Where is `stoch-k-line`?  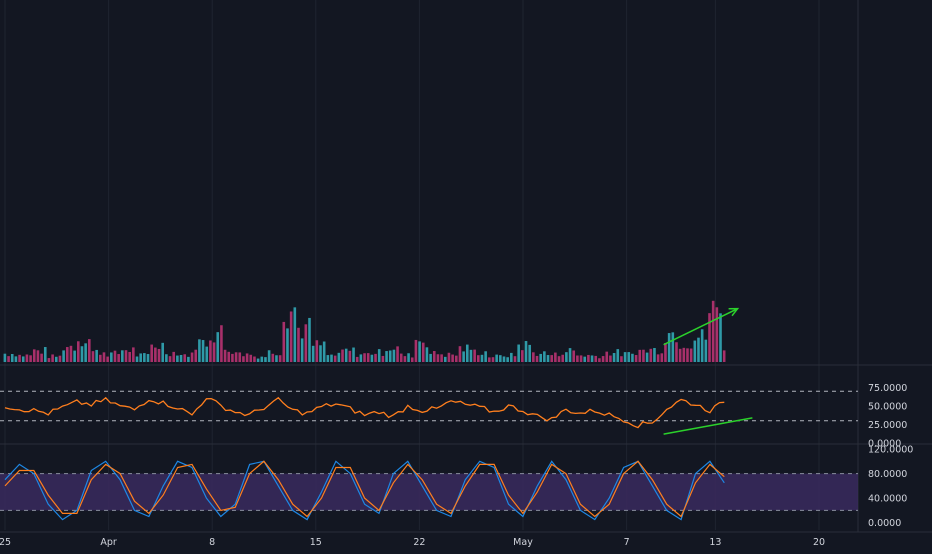 stoch-k-line is located at coordinates (364, 490).